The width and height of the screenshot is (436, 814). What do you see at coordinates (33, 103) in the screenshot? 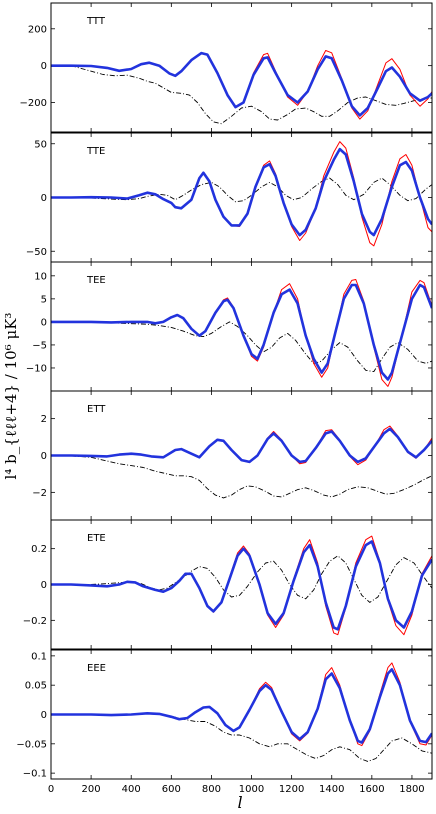
I see `y-tick-label: −200` at bounding box center [33, 103].